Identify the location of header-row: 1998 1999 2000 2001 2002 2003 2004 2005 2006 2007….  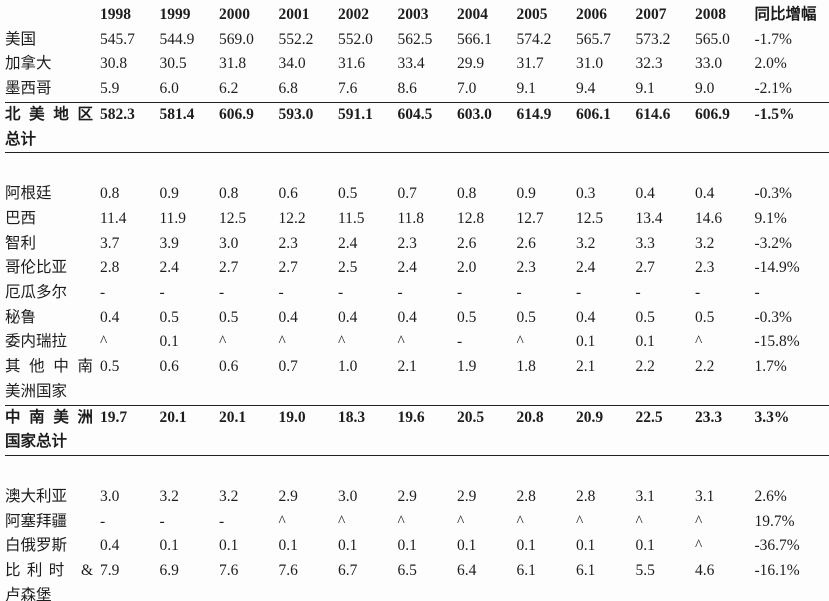
(417, 15).